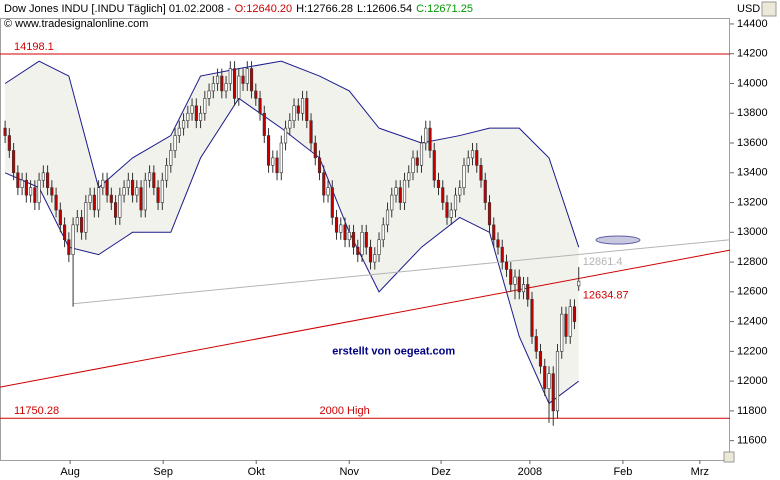 Image resolution: width=780 pixels, height=480 pixels. What do you see at coordinates (603, 262) in the screenshot?
I see `trend-line-value: 12861.4` at bounding box center [603, 262].